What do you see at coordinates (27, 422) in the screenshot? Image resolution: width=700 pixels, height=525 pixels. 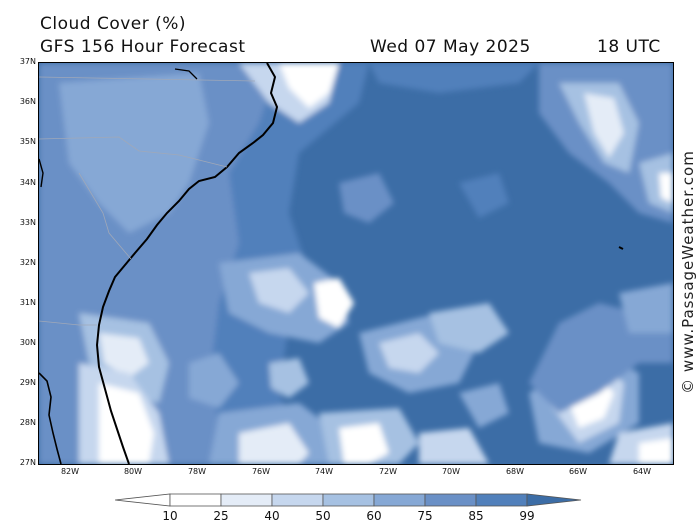 I see `lat-label: 28N` at bounding box center [27, 422].